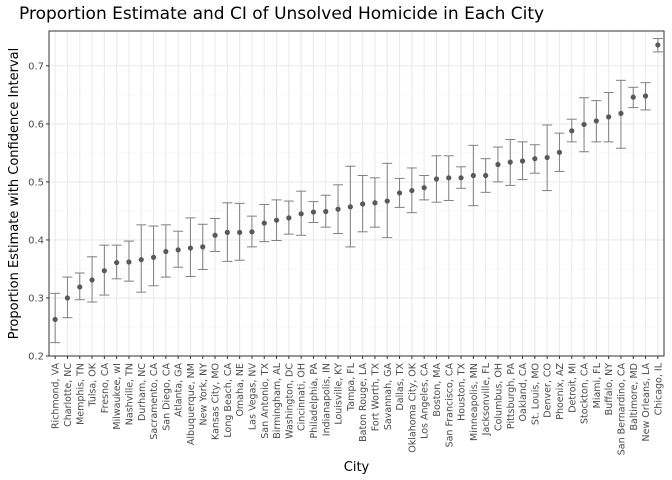  Describe the element at coordinates (585, 394) in the screenshot. I see `x-tick-label: Stockton, CA` at that location.